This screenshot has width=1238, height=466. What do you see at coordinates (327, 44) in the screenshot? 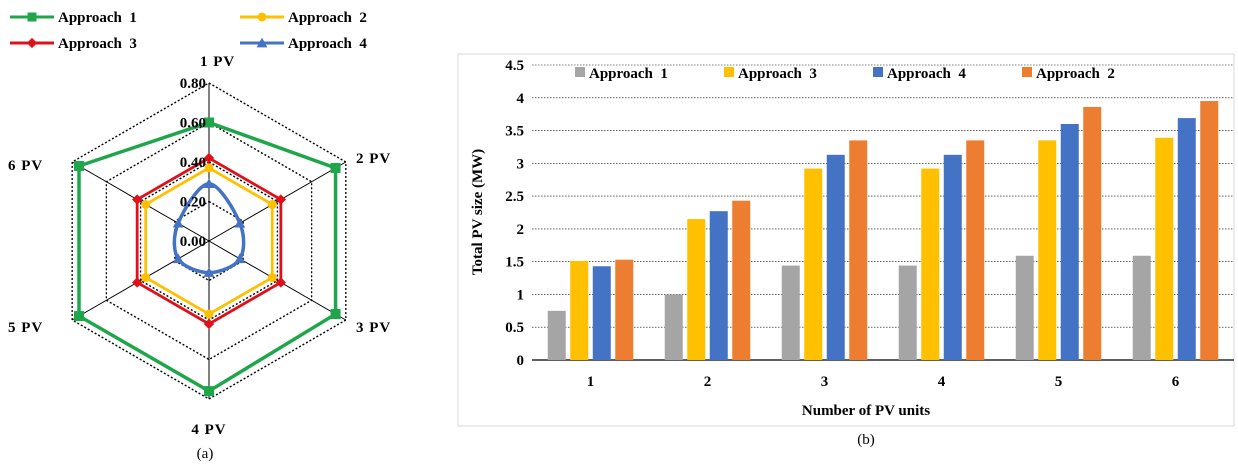
I see `radar-legend-label: Approach 4` at bounding box center [327, 44].